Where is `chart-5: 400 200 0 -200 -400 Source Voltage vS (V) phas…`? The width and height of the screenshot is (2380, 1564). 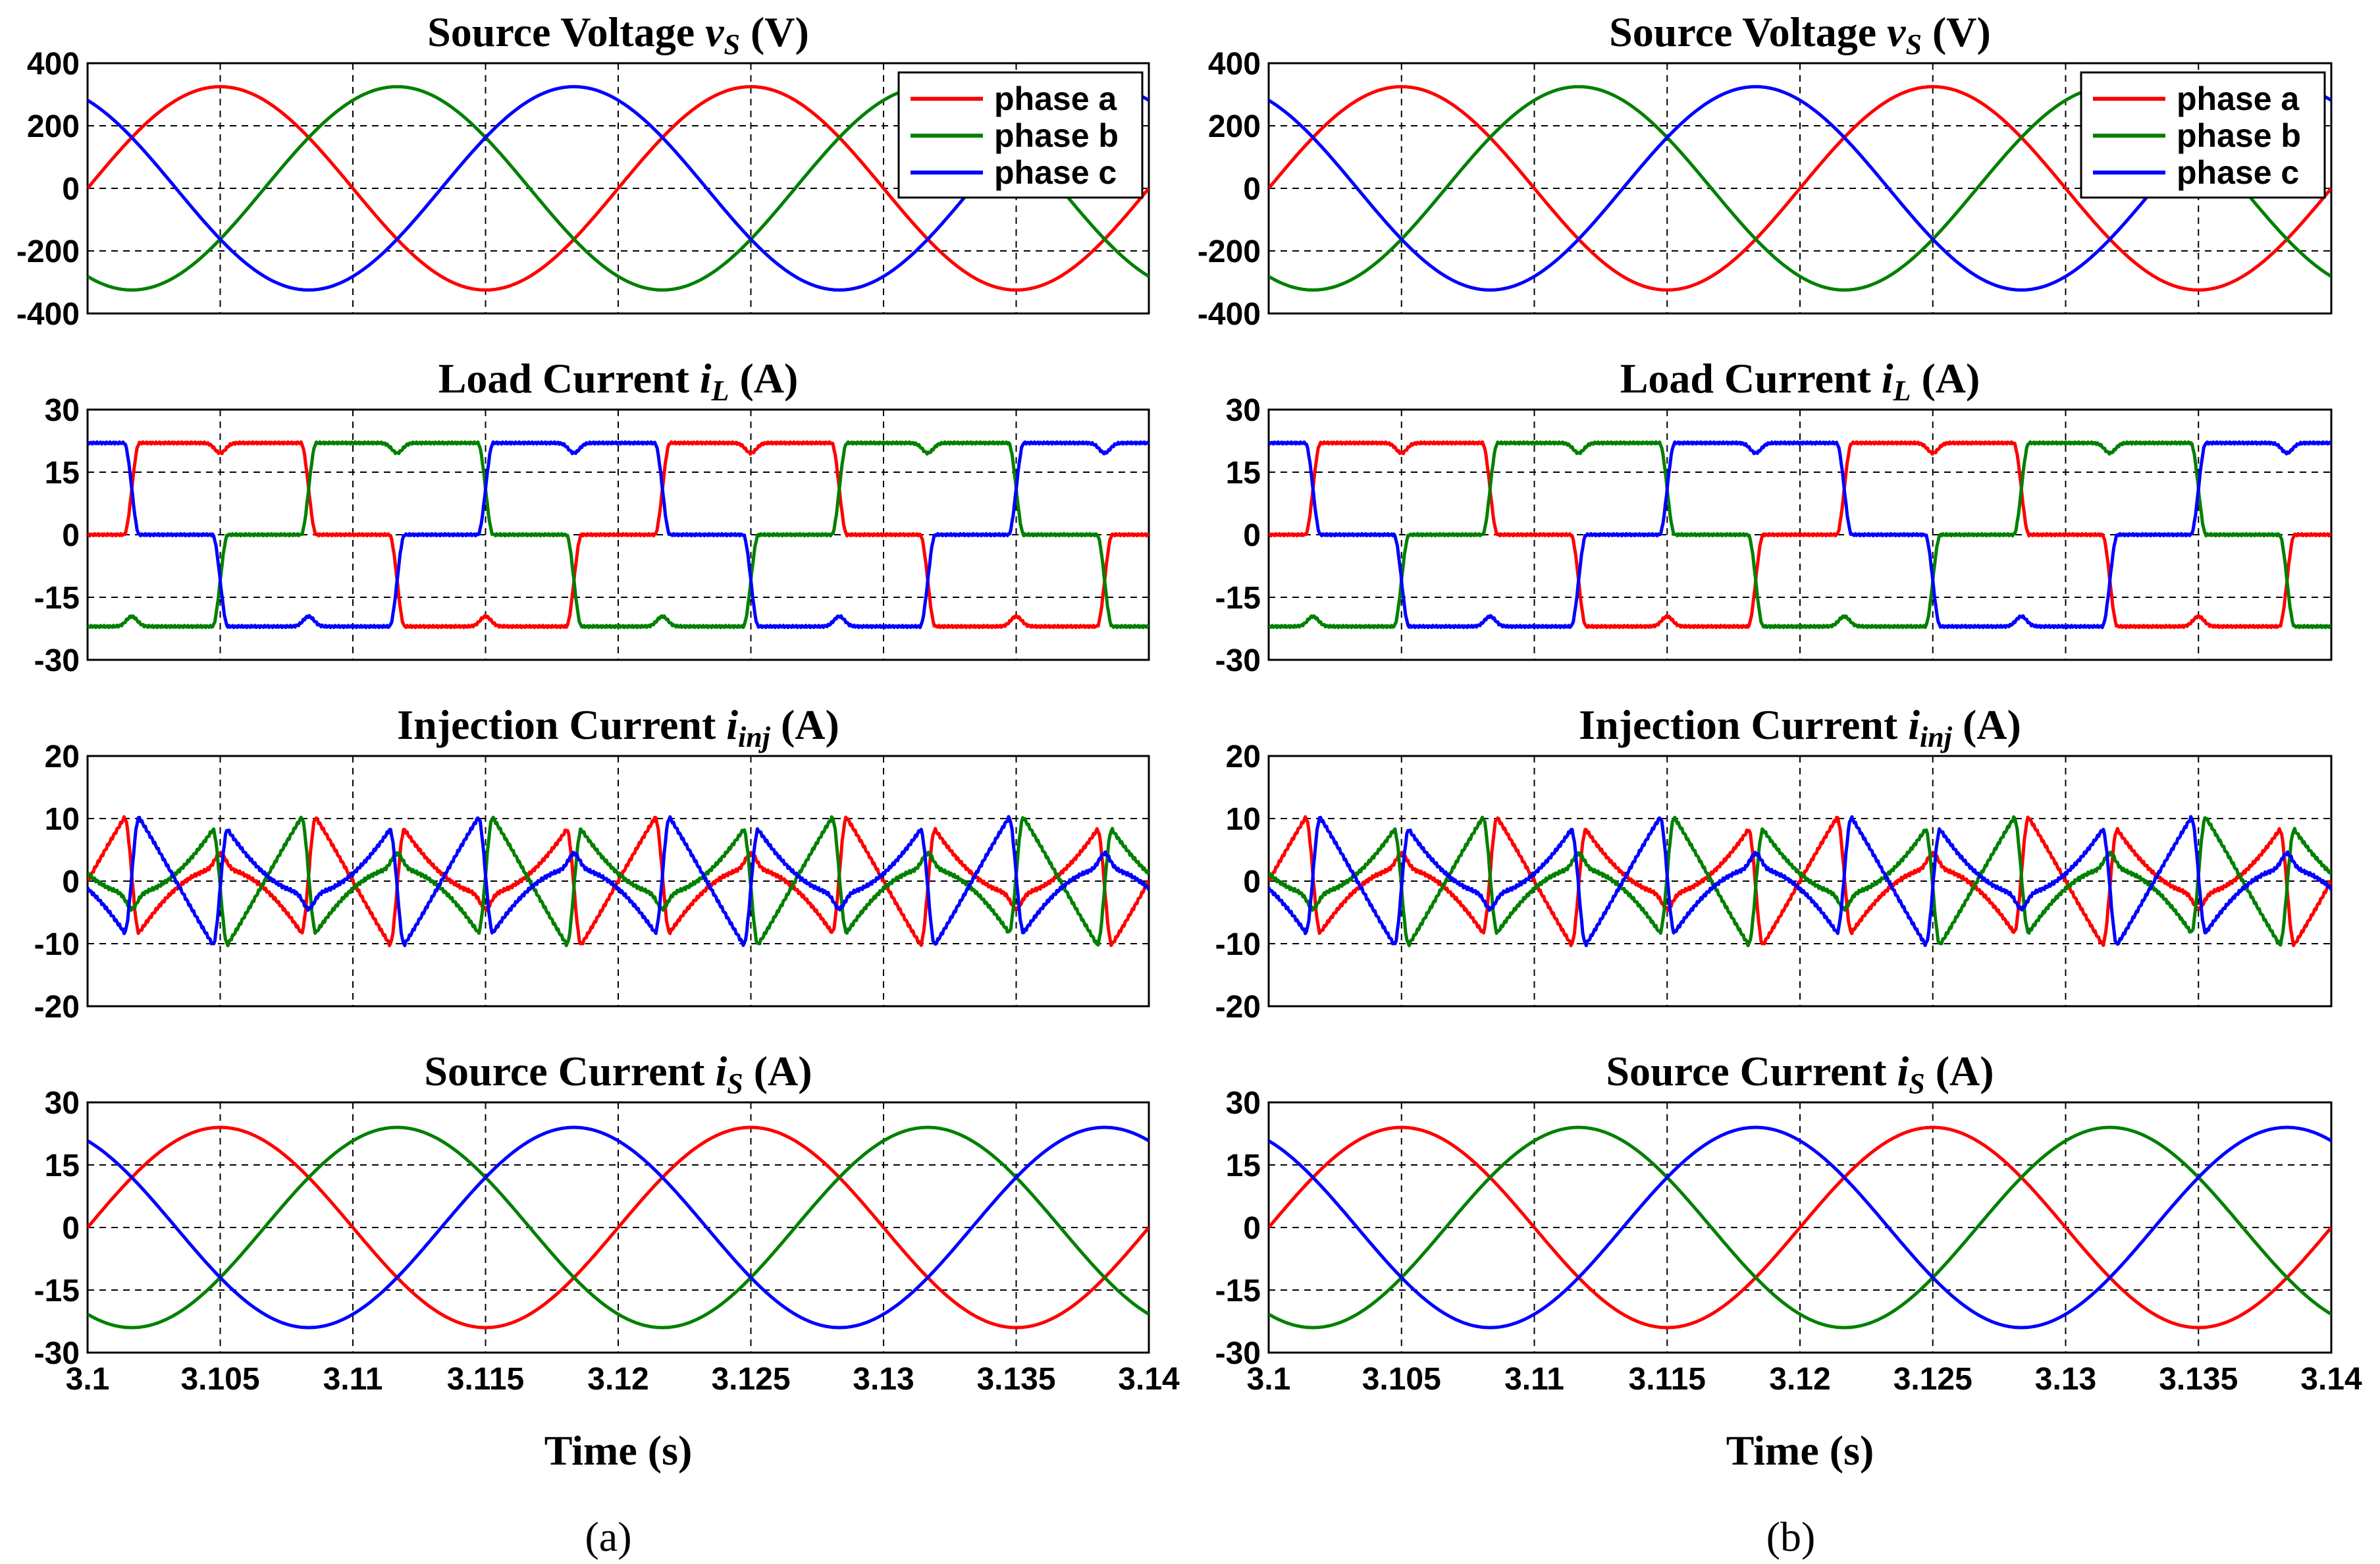
chart-5: 400 200 0 -200 -400 Source Voltage vS (V) phas… is located at coordinates (1765, 171).